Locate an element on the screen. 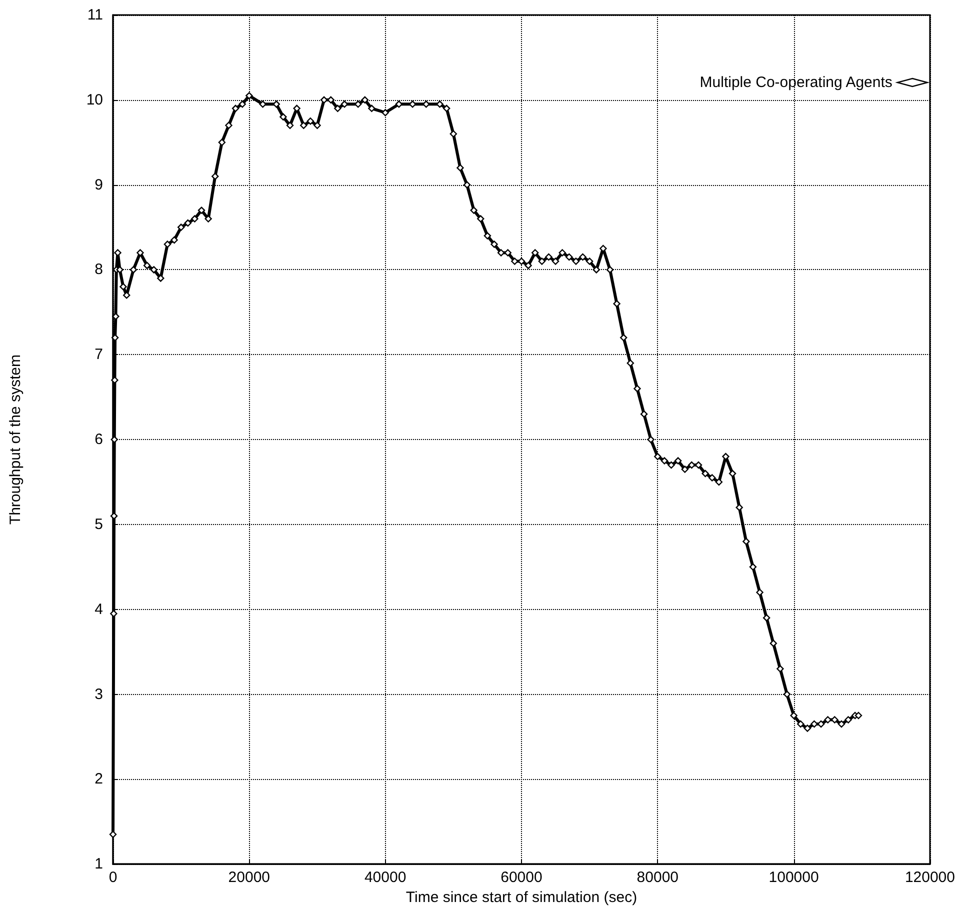  y-tick-label: 4 is located at coordinates (98, 609).